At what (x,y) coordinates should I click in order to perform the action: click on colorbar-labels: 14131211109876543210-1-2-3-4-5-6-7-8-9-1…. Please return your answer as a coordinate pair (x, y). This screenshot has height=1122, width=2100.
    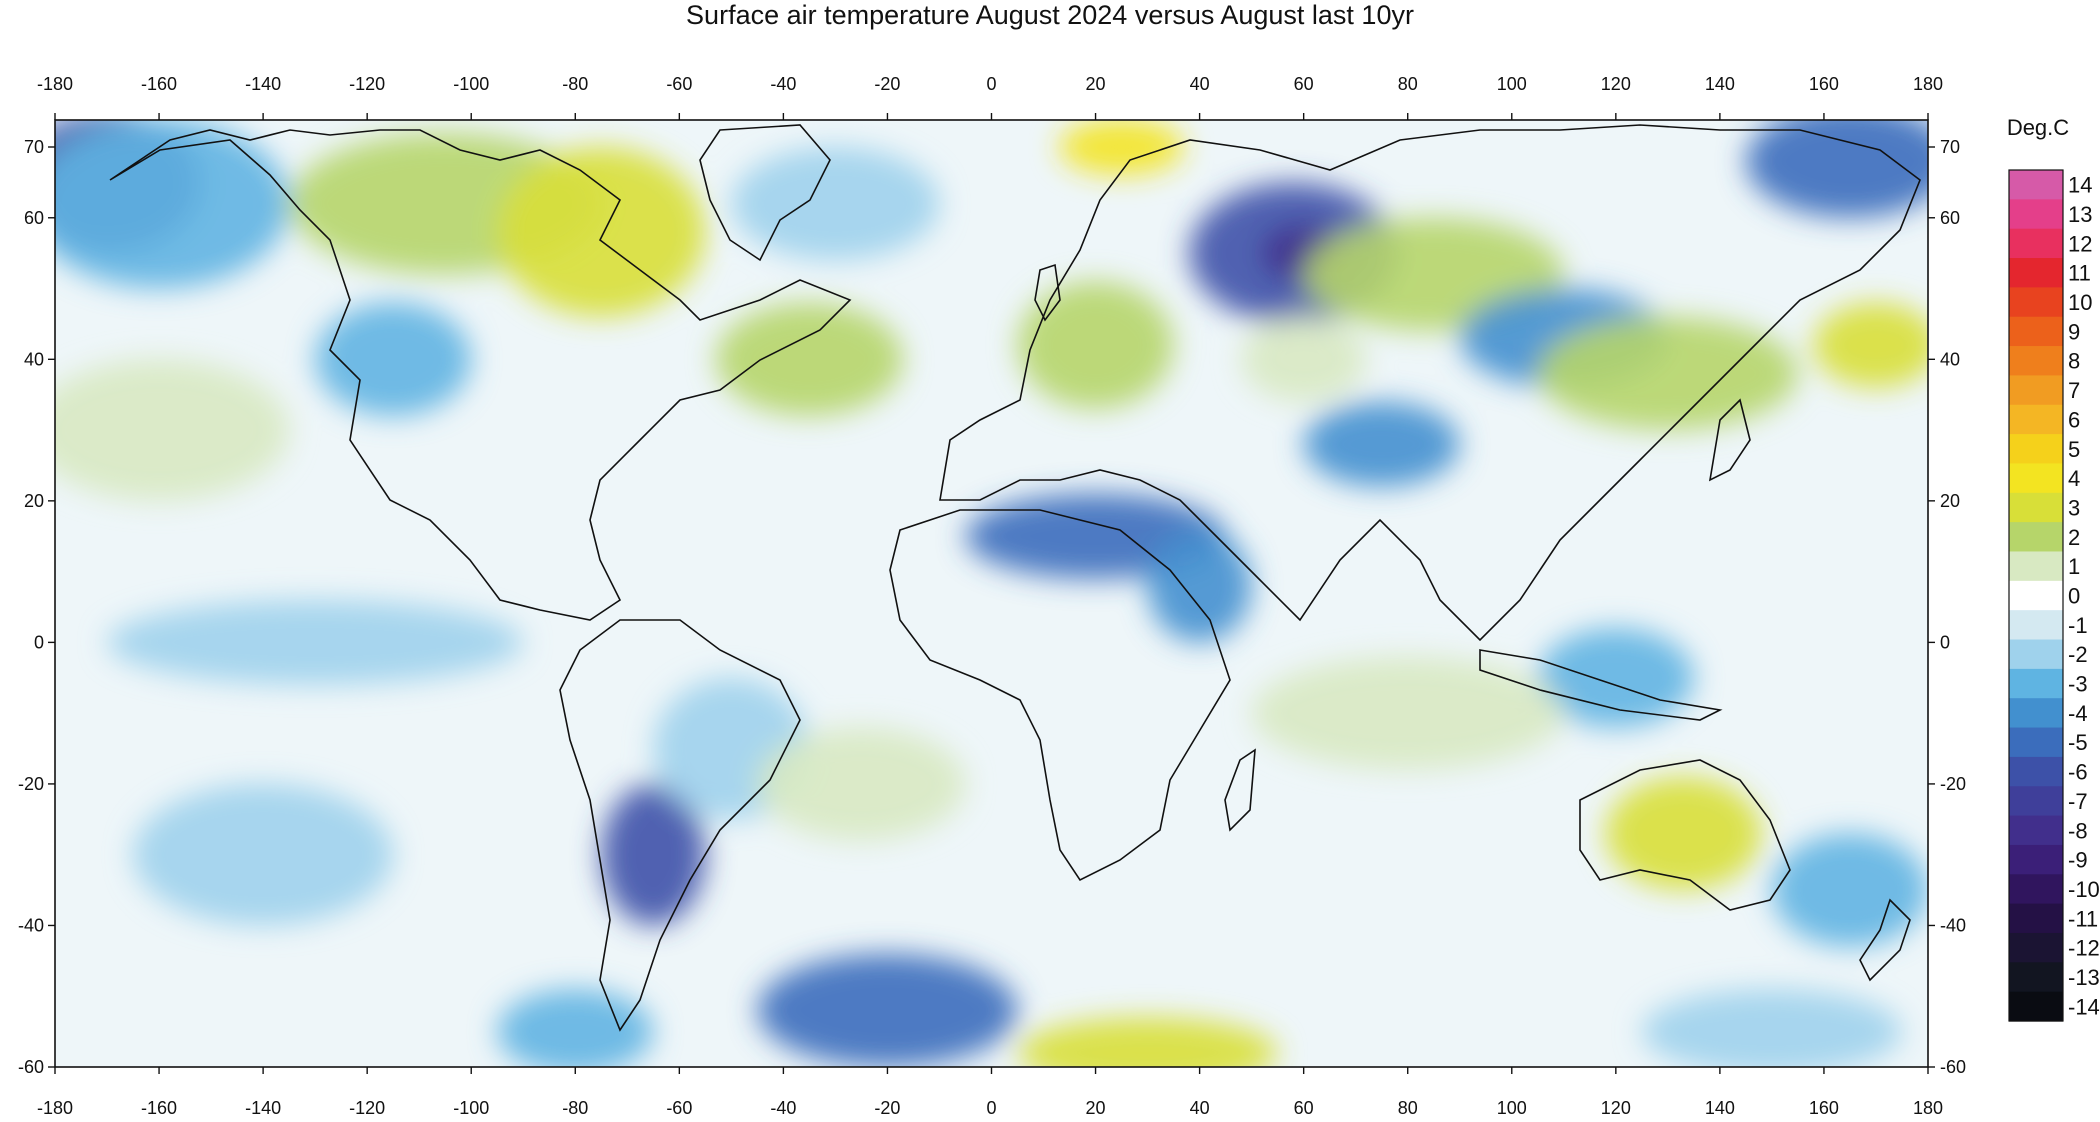
    Looking at the image, I should click on (2084, 596).